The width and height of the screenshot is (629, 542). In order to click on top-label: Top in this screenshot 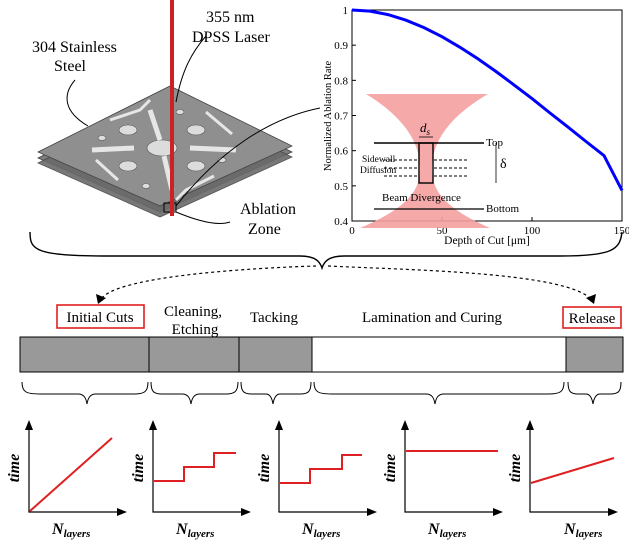, I will do `click(494, 143)`.